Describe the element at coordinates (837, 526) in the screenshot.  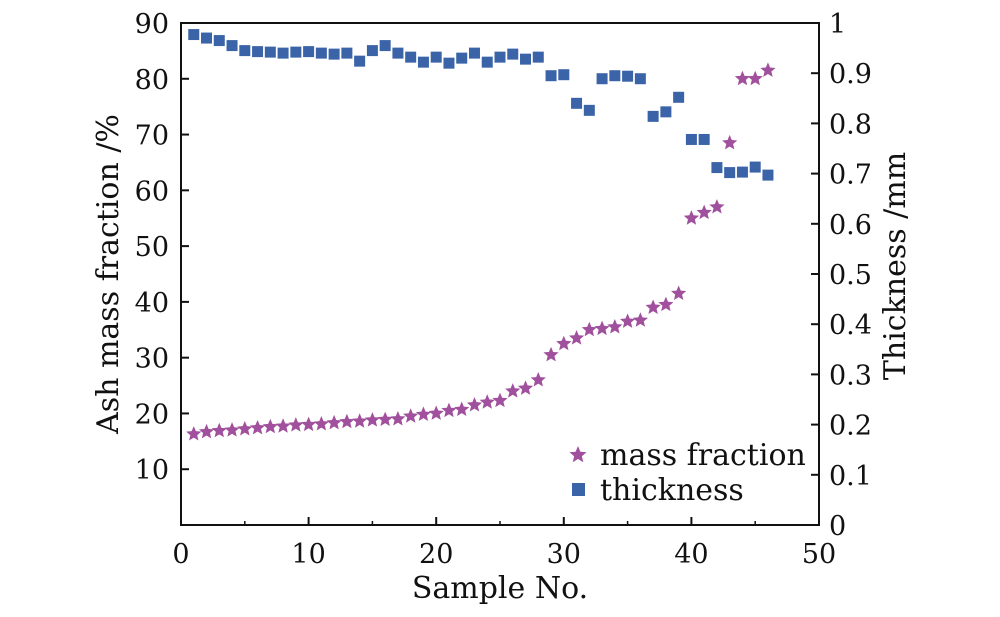
I see `y-right-tick-label: 0` at that location.